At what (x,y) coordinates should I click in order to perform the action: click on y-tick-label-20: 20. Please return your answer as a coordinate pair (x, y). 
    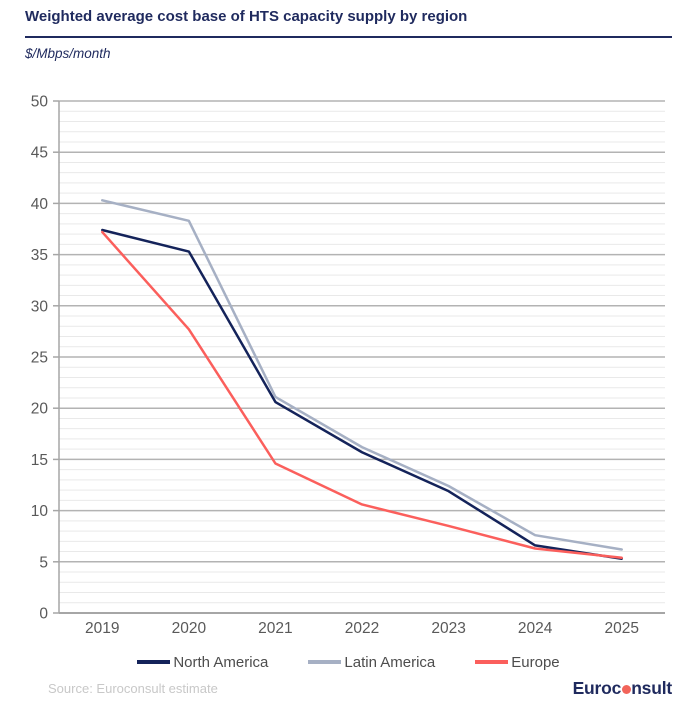
    Looking at the image, I should click on (40, 409).